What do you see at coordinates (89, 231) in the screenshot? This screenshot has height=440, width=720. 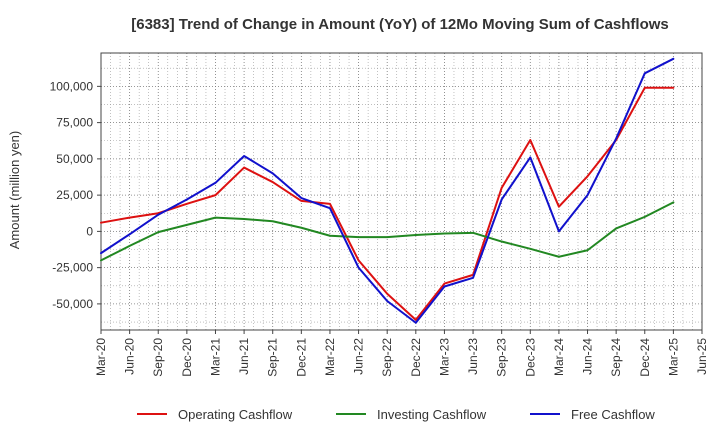 I see `y-tick-label: 0` at bounding box center [89, 231].